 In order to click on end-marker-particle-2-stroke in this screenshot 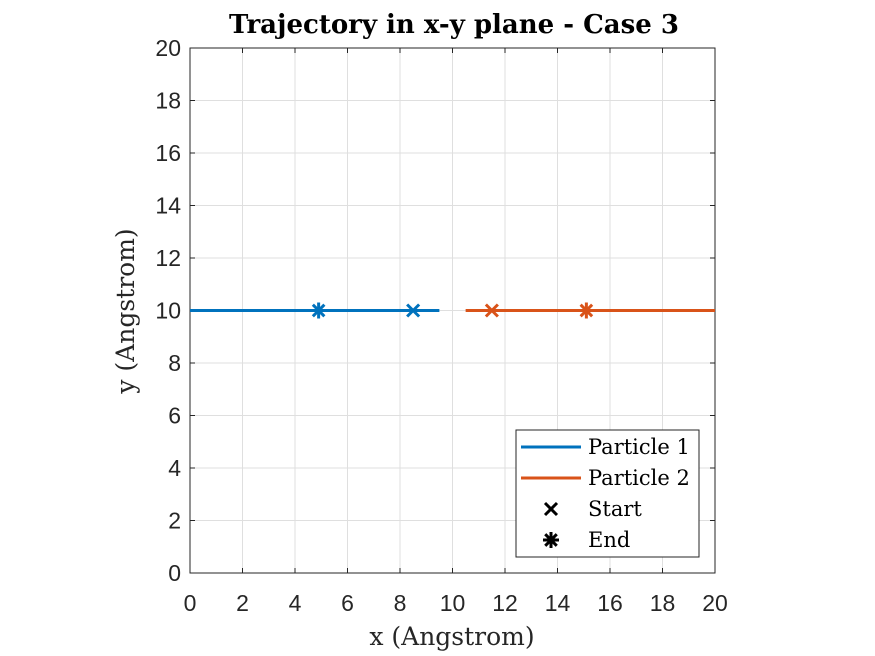, I will do `click(586, 310)`.